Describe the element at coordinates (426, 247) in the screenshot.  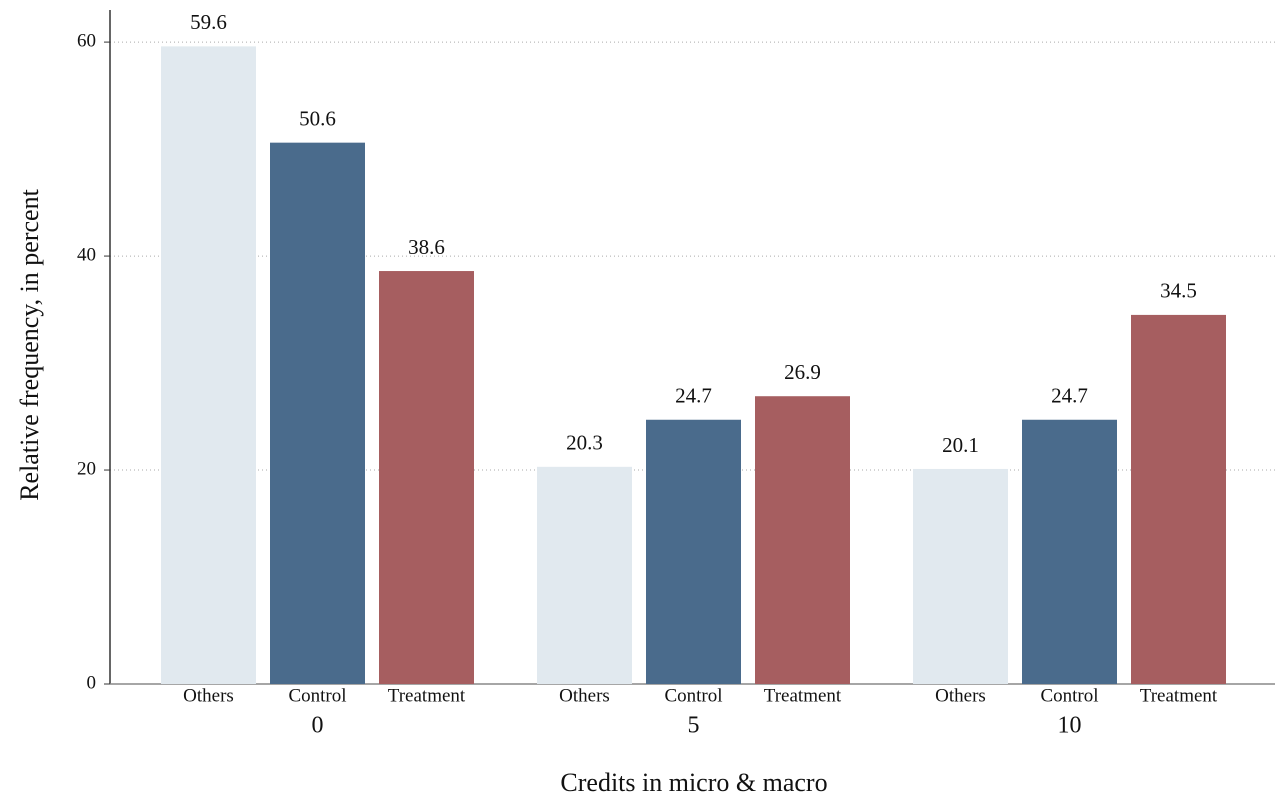
I see `value-label: 38.6` at that location.